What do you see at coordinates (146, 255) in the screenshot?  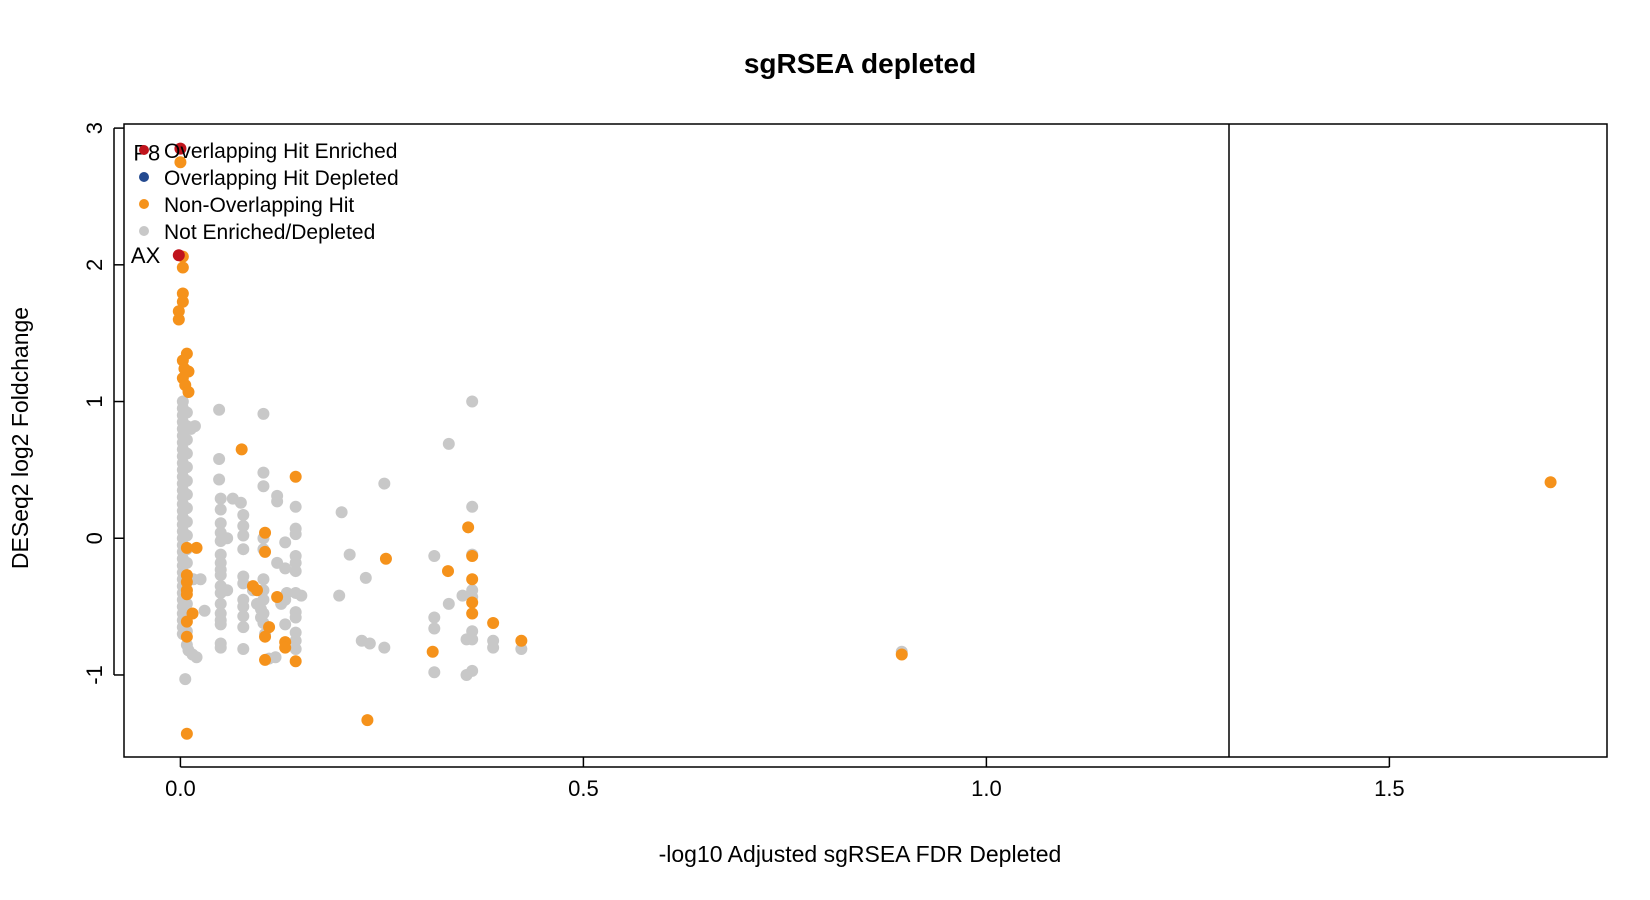 I see `point-annotation: AX` at bounding box center [146, 255].